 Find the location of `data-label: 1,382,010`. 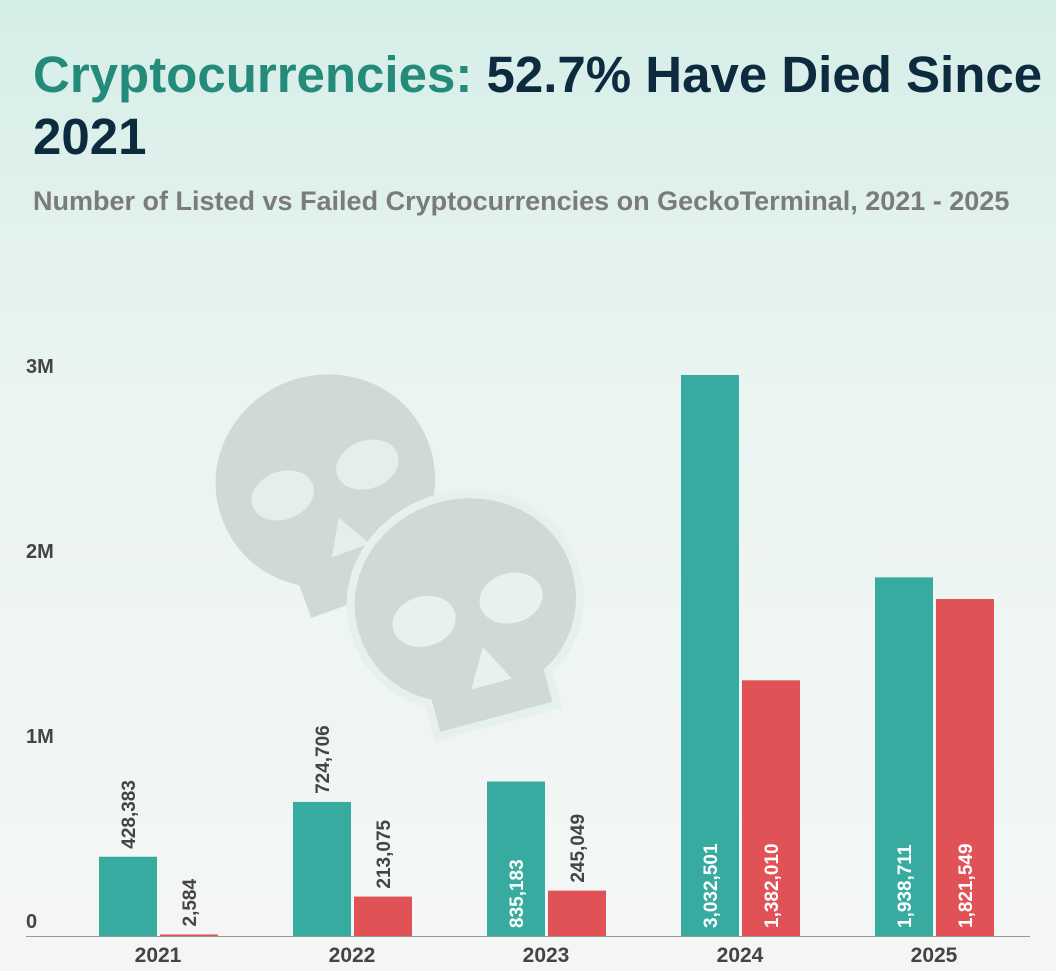

data-label: 1,382,010 is located at coordinates (772, 885).